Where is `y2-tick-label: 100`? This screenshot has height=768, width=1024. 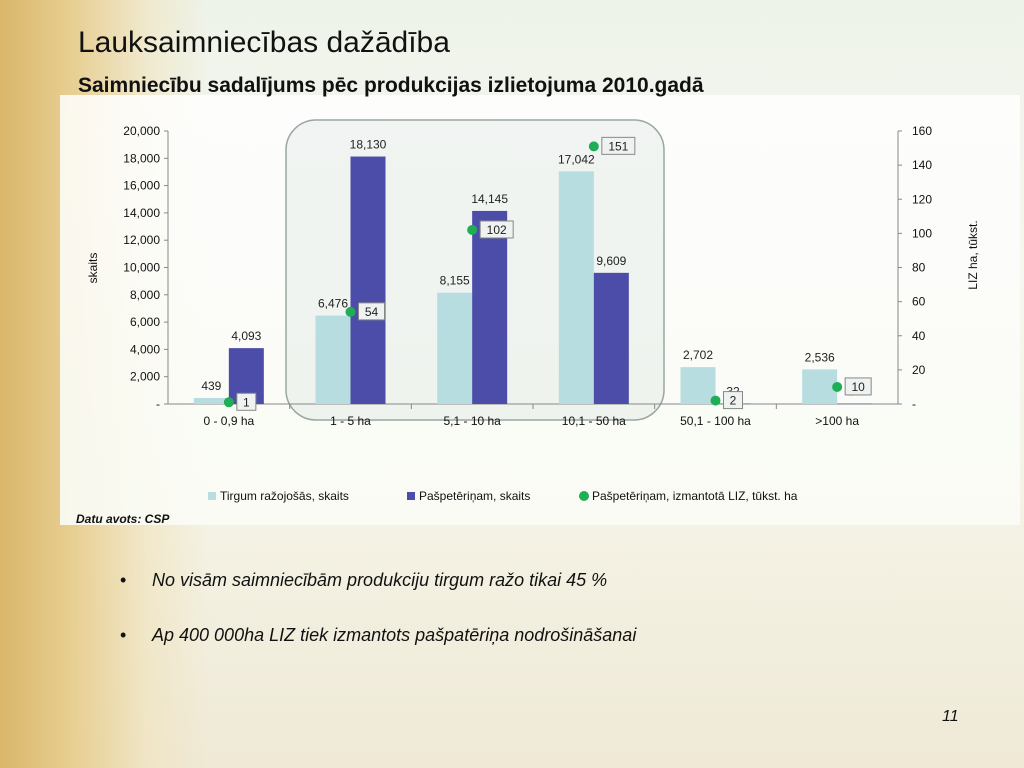 y2-tick-label: 100 is located at coordinates (922, 233).